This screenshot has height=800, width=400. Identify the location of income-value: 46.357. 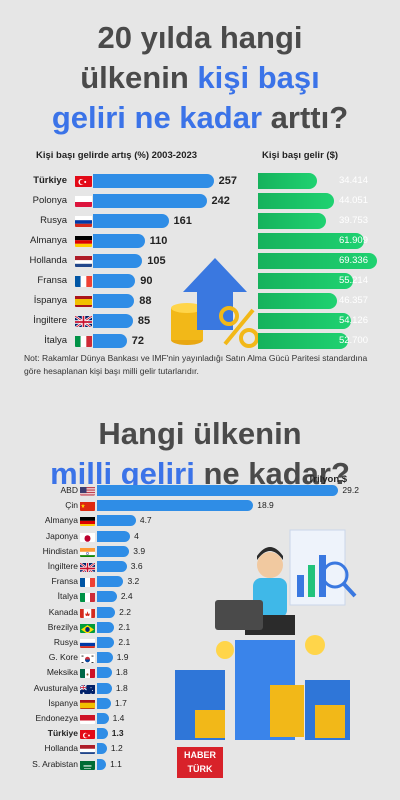
(353, 300).